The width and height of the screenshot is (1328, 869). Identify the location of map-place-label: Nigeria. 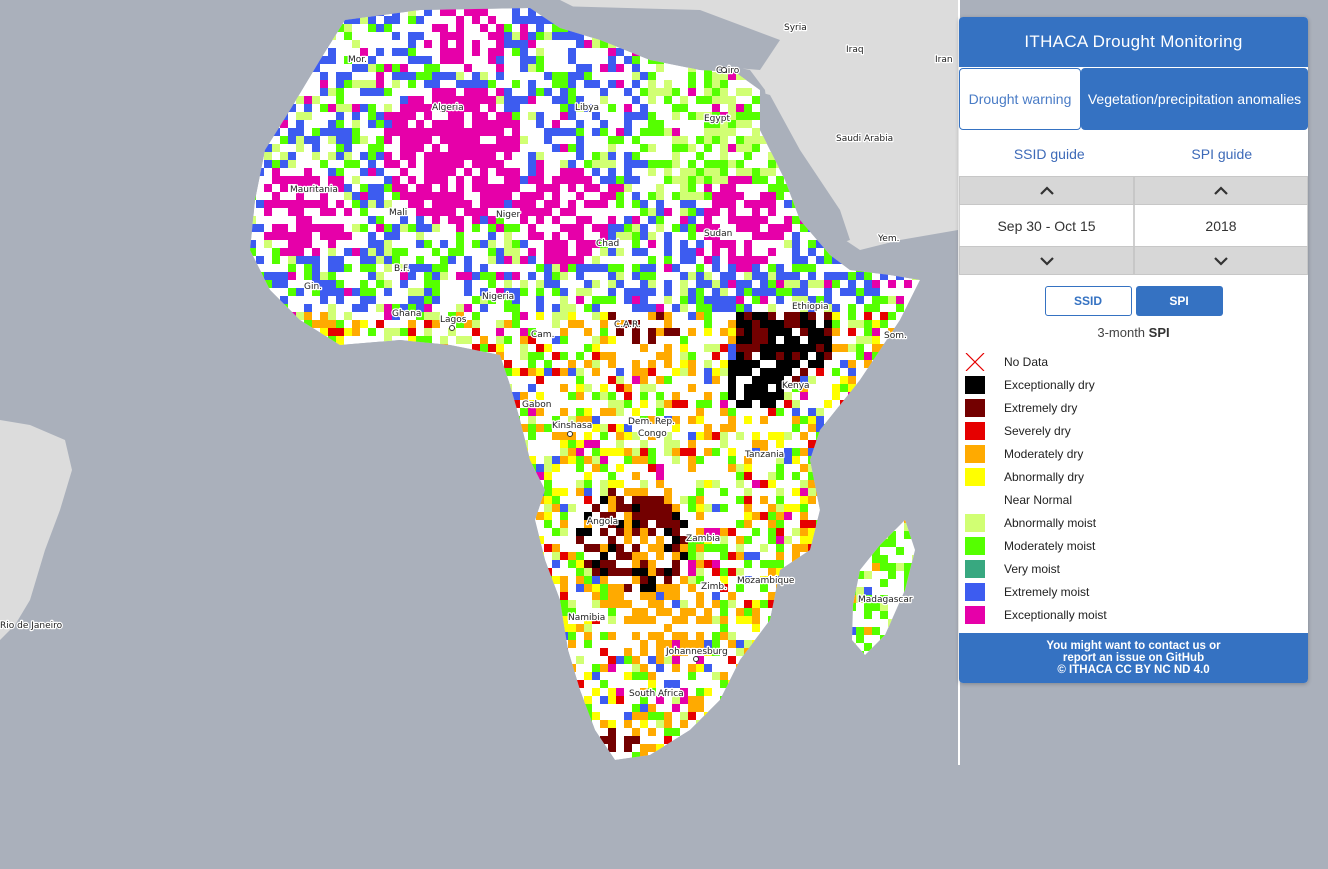
(498, 297).